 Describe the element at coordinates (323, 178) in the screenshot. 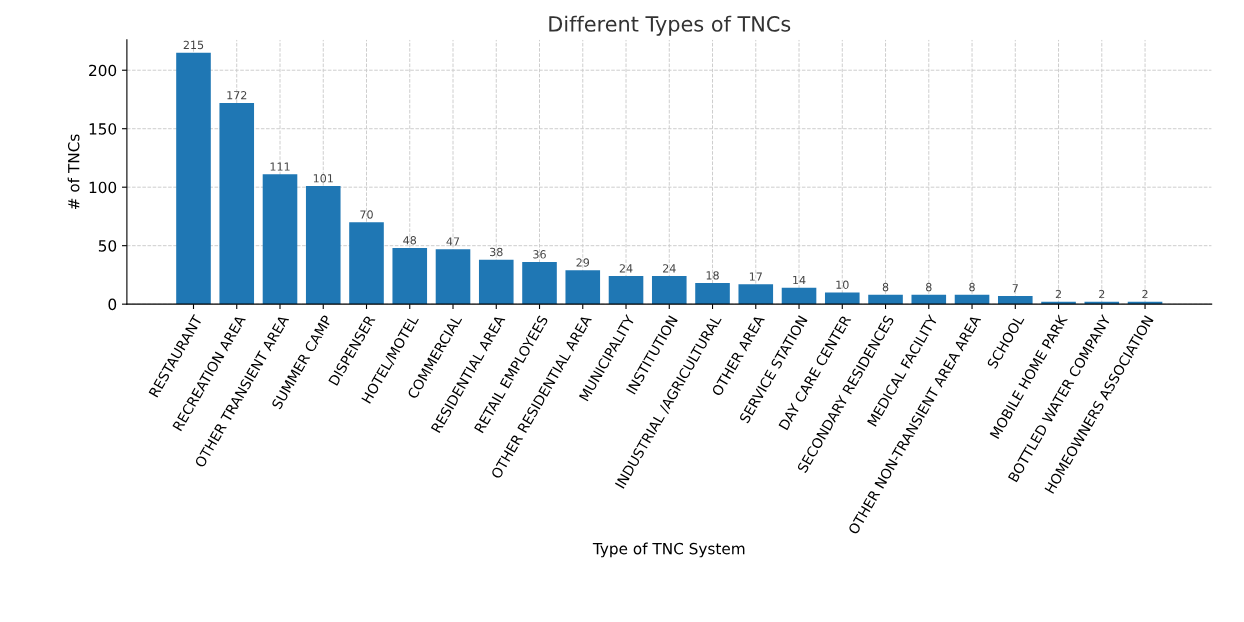

I see `data-label: 101` at that location.